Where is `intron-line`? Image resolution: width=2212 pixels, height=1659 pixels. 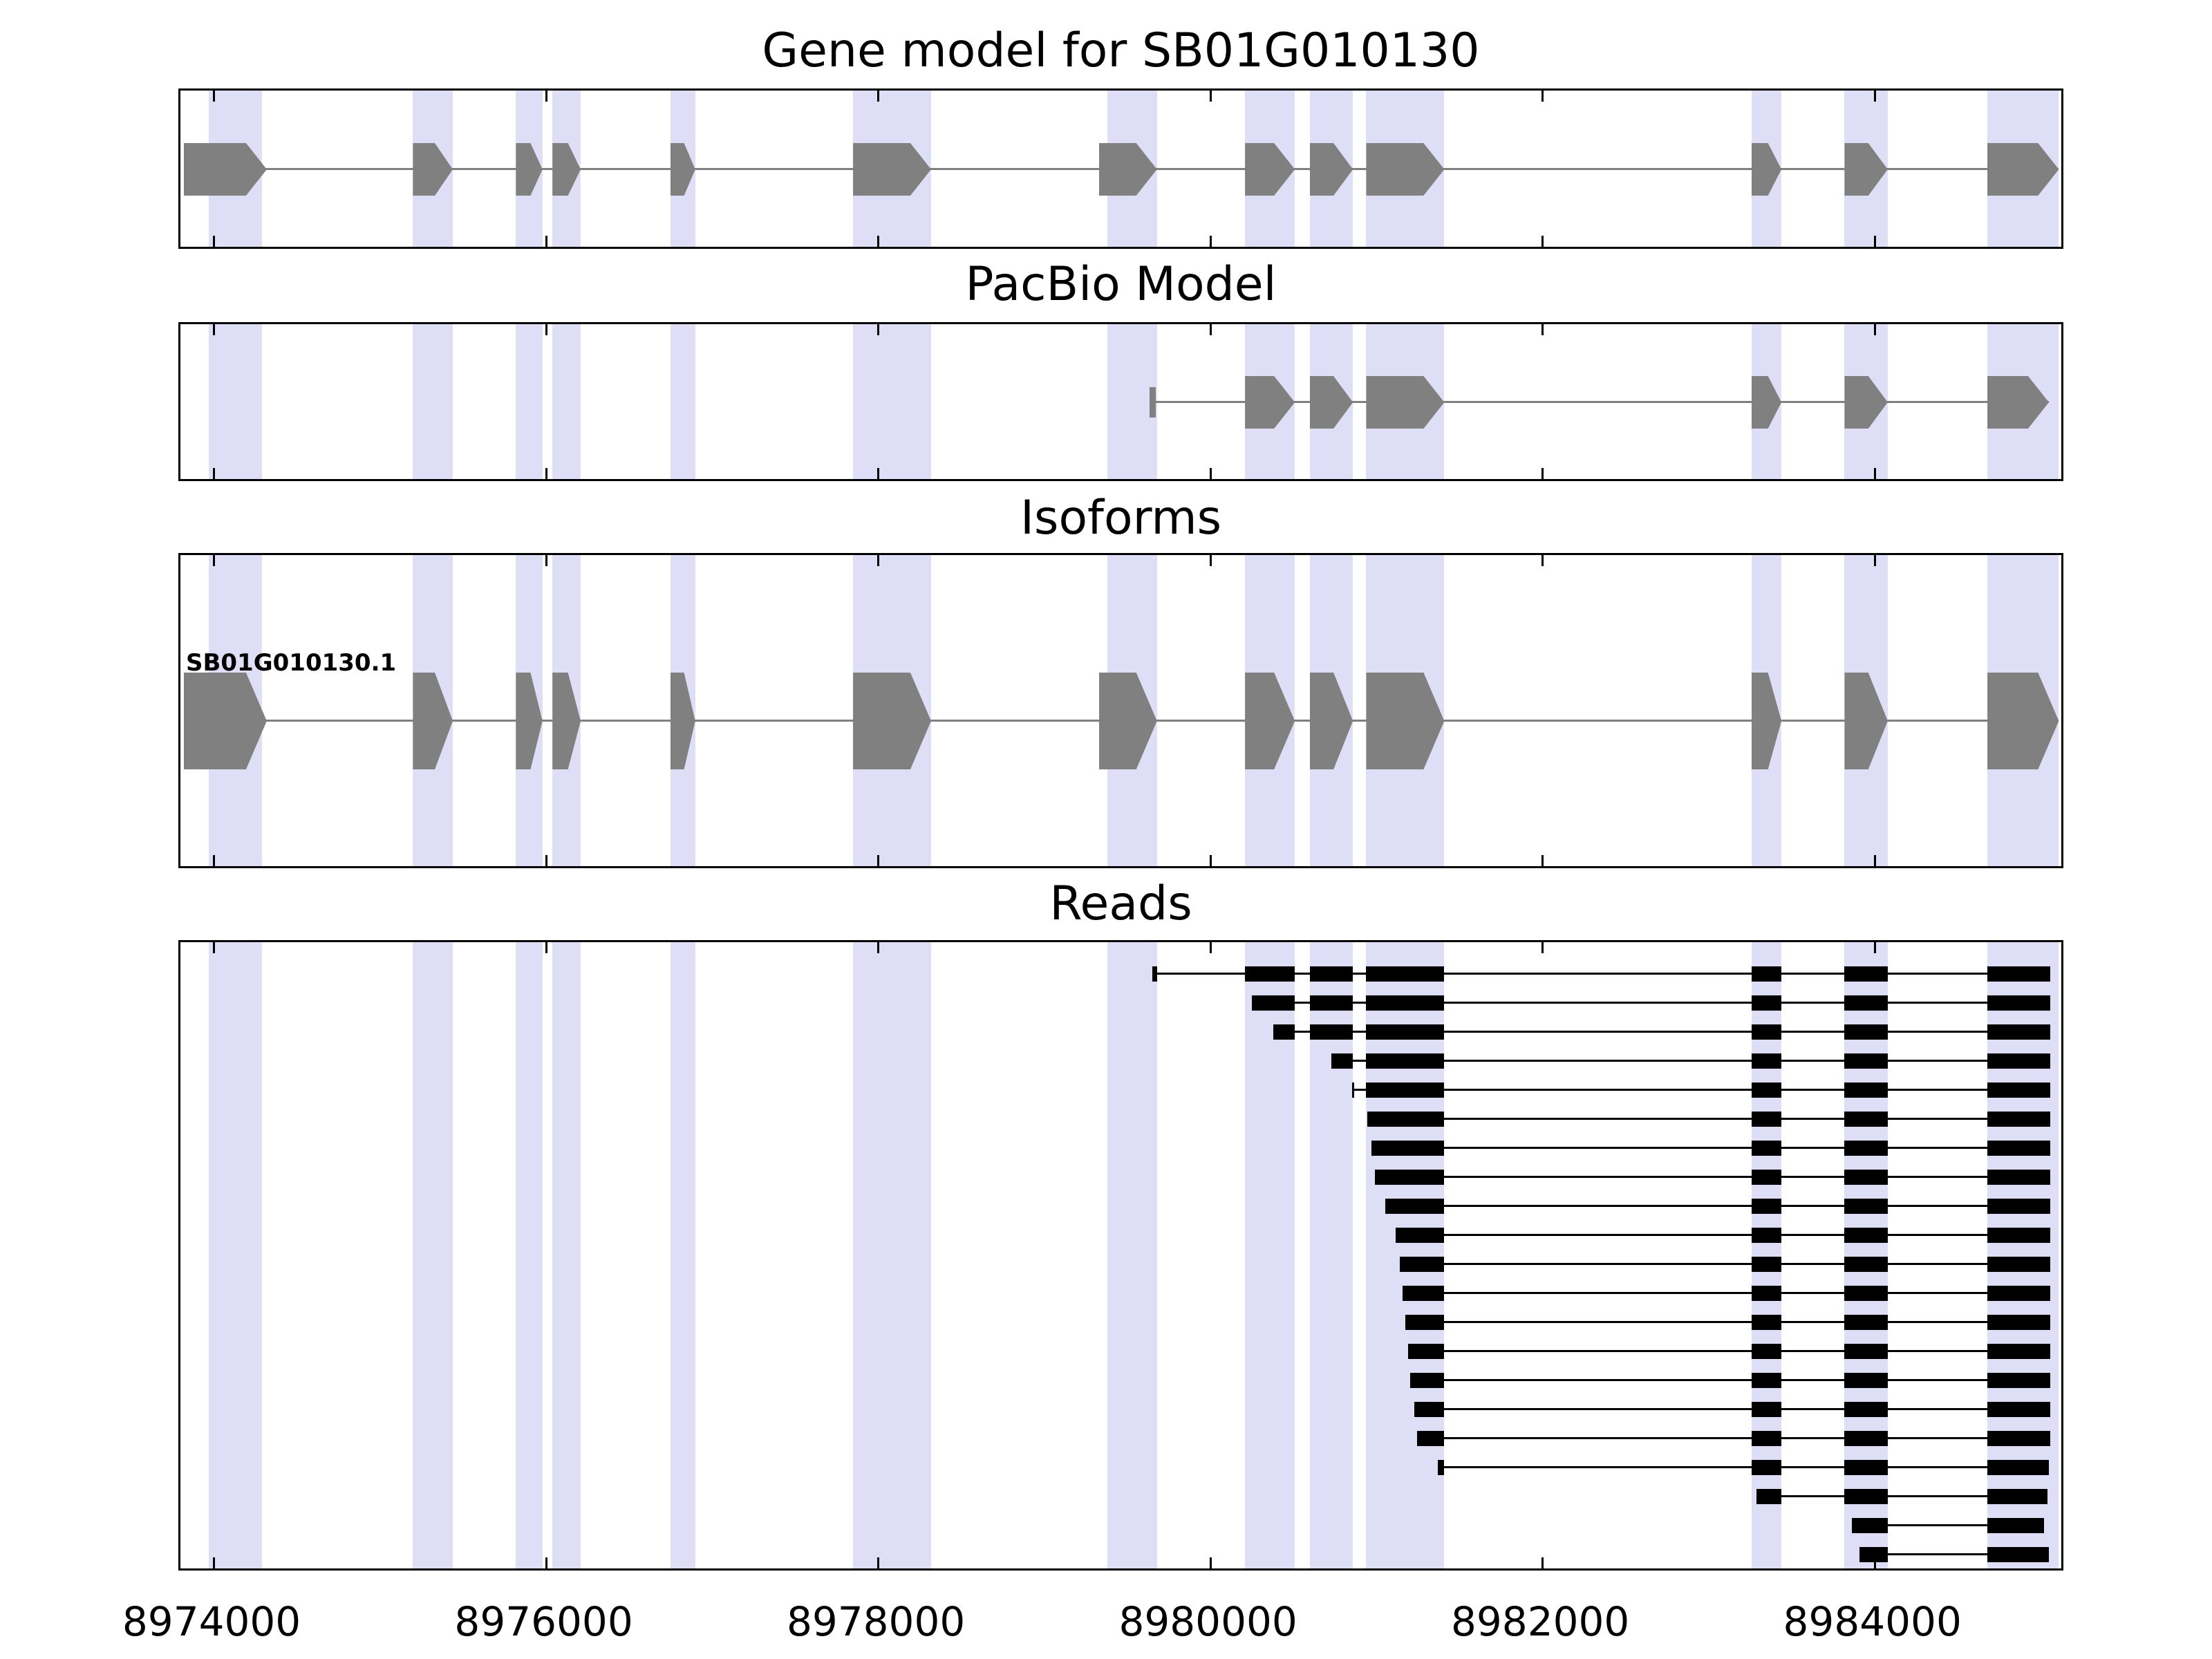
intron-line is located at coordinates (1600, 402).